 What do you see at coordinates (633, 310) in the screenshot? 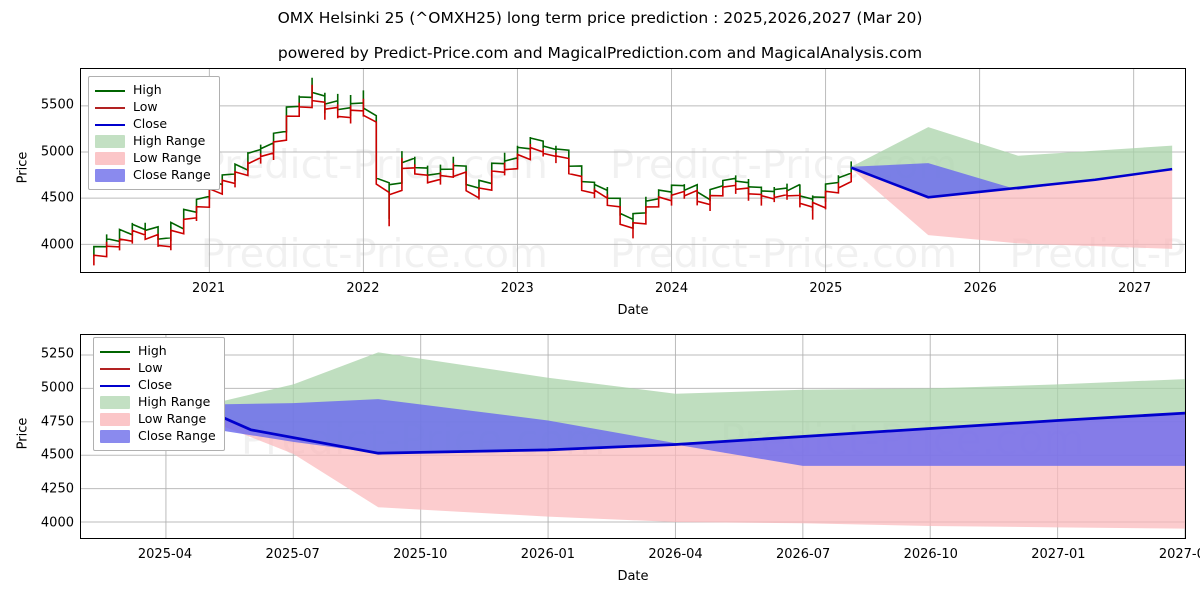
I see `x-axis-label-overview: Date` at bounding box center [633, 310].